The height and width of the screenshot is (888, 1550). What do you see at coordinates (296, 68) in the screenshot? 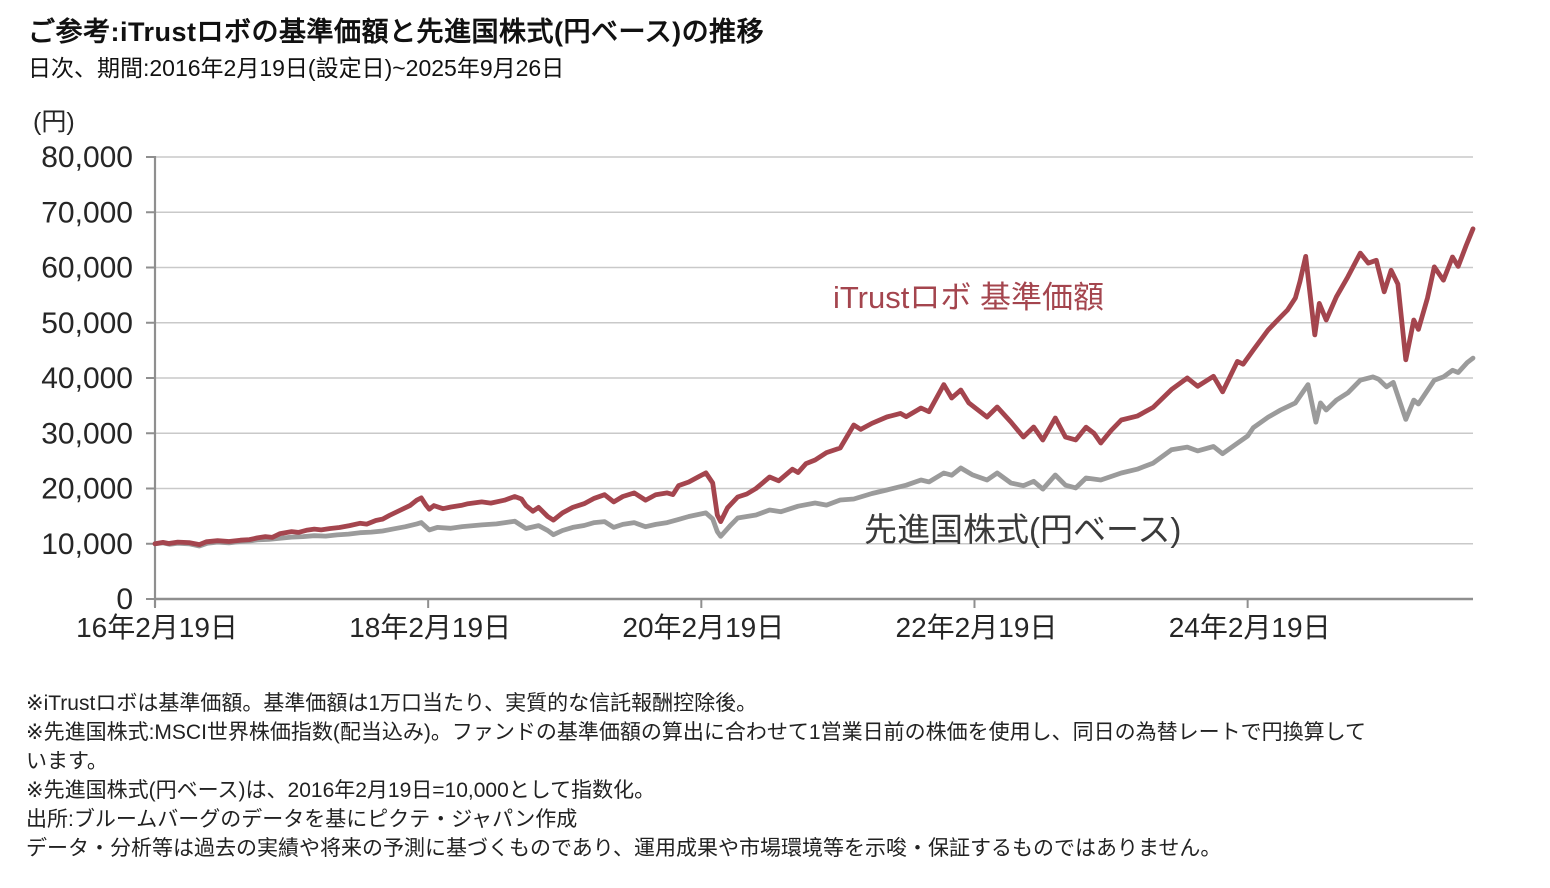
I see `page-subtitle: 日次、期間:2016年2月19日(設定日)~2025年9月26日` at bounding box center [296, 68].